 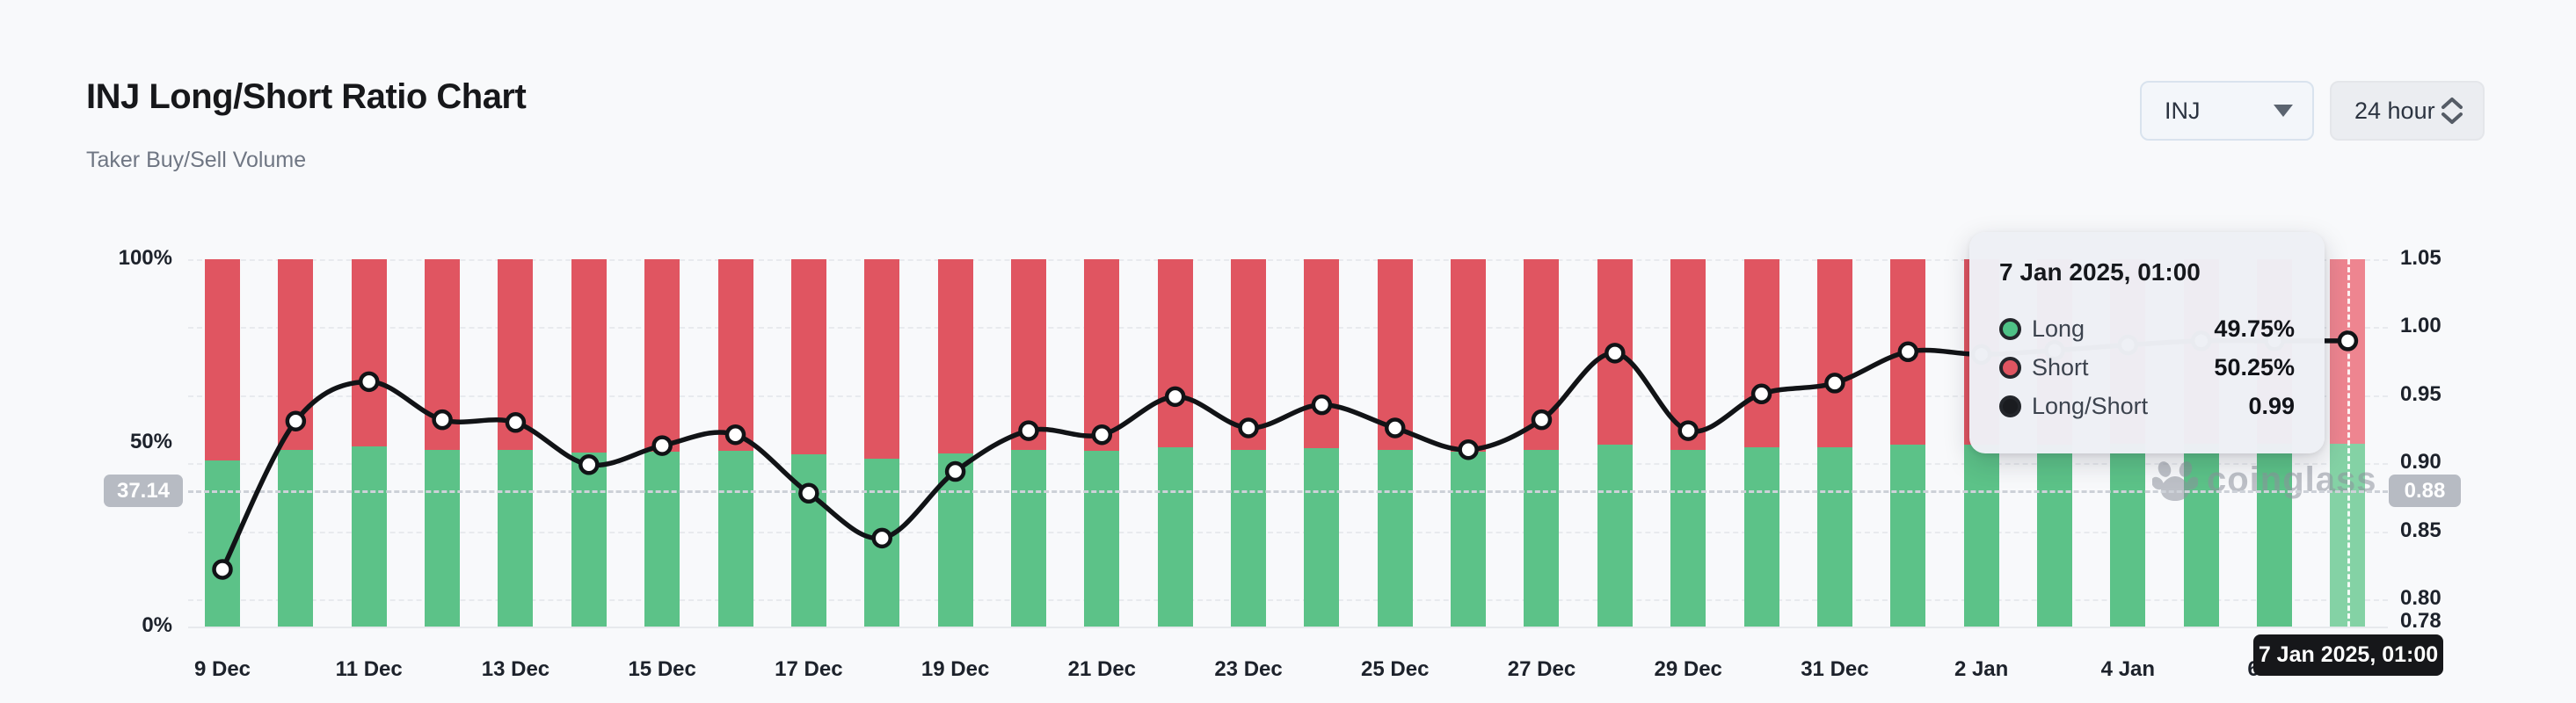 I want to click on y-axis-right-label: 0.80, so click(x=2420, y=599).